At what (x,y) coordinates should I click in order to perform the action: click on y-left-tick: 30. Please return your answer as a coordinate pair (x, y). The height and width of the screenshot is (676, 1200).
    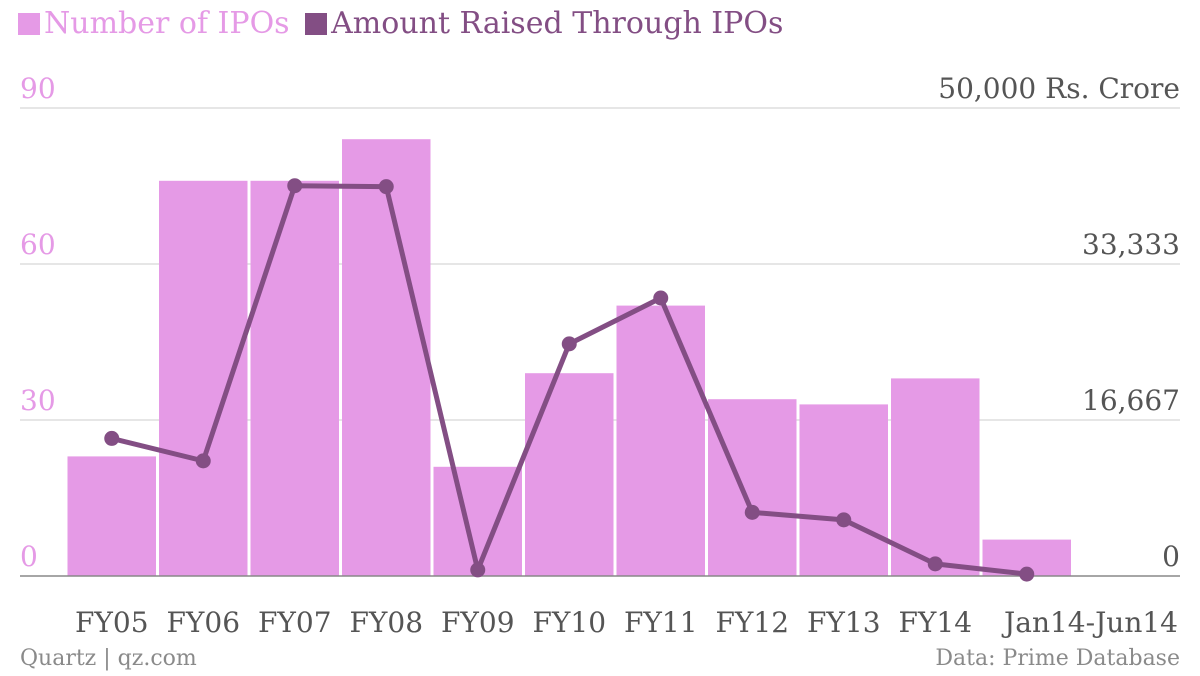
    Looking at the image, I should click on (38, 400).